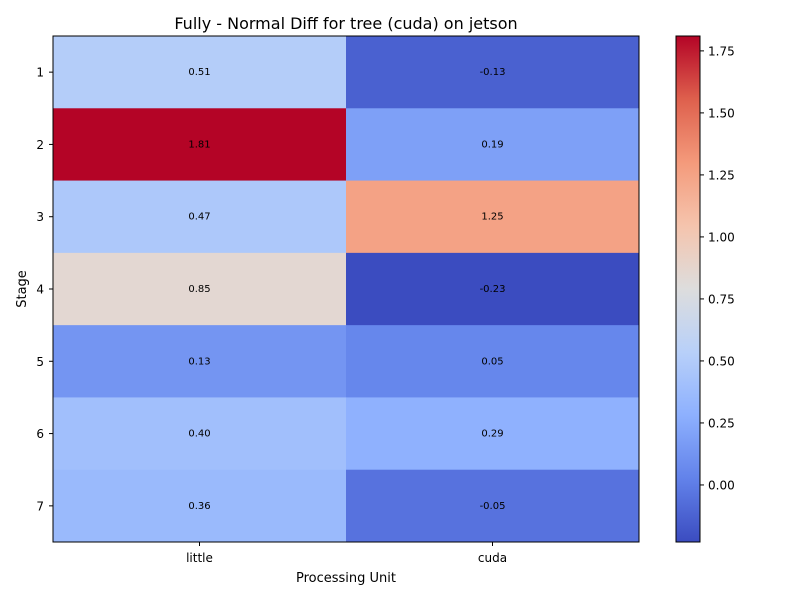 The image size is (800, 604). Describe the element at coordinates (346, 578) in the screenshot. I see `x-axis-label: Processing Unit` at that location.